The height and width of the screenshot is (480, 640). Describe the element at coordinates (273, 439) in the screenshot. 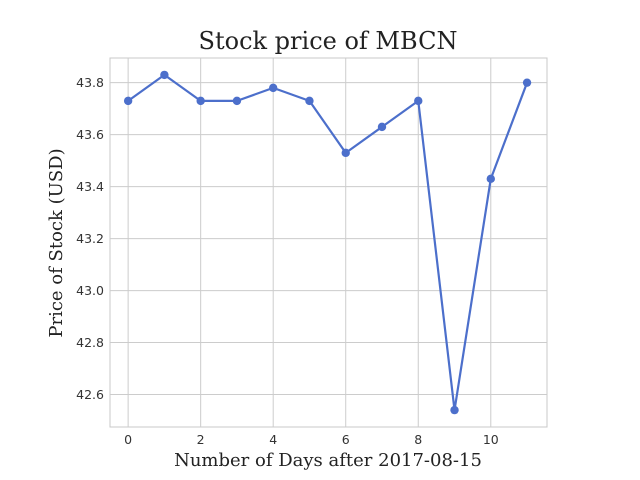

I see `x-tick-label: 4` at that location.